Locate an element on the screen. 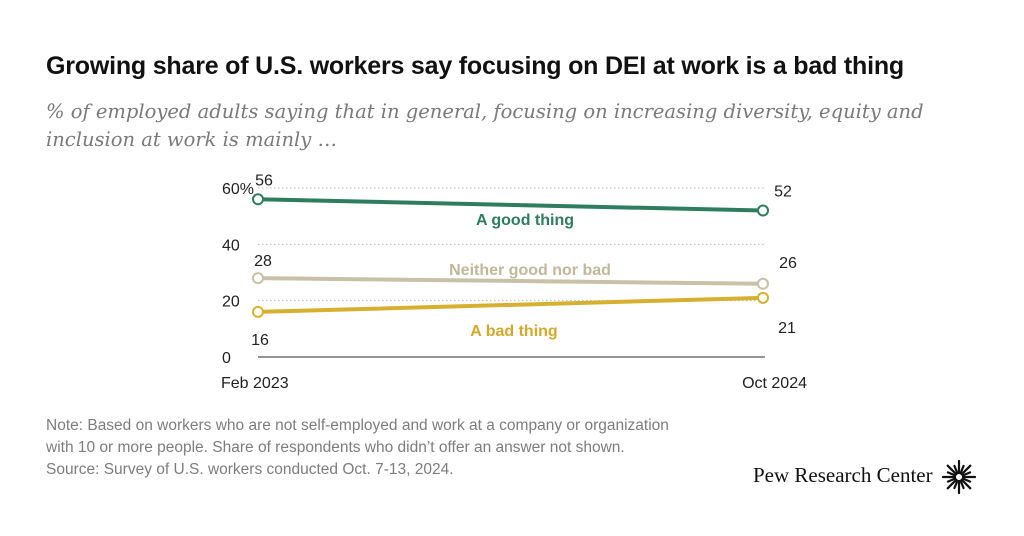 This screenshot has width=1024, height=536. pew-sunburst-logo-icon is located at coordinates (959, 477).